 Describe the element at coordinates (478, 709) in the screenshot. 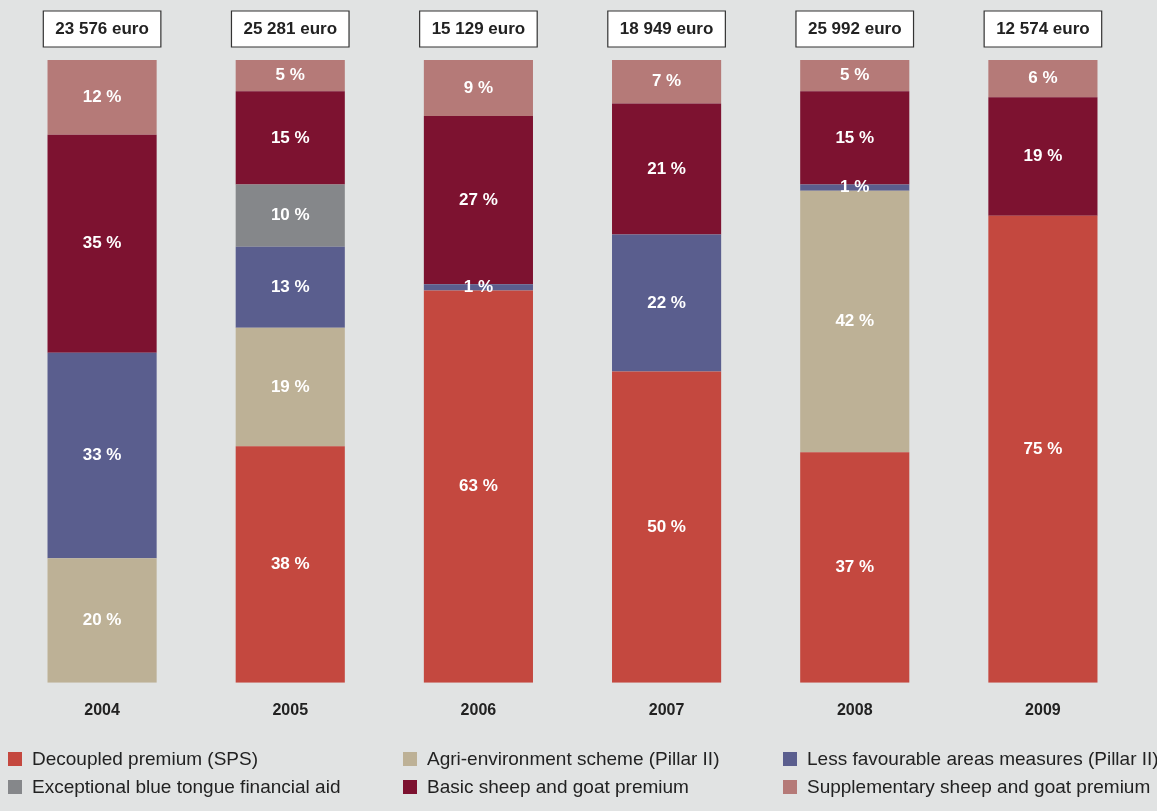

I see `x-tick-label: 2006` at that location.